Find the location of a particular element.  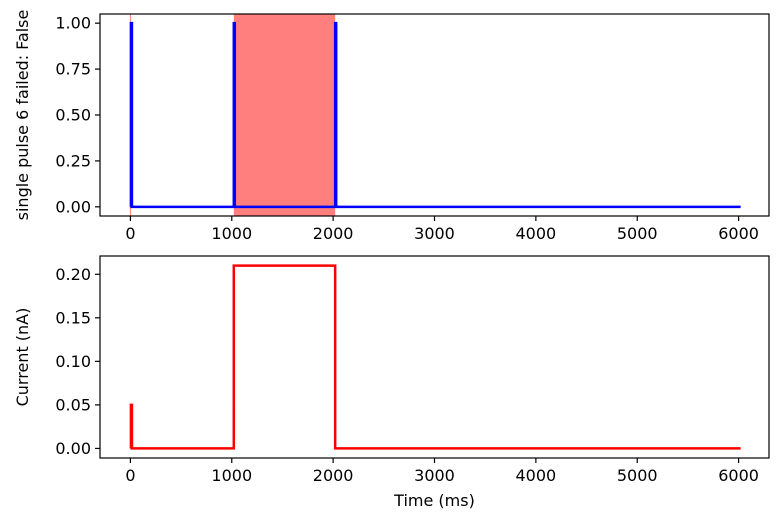

y-tick-label: 0.10 is located at coordinates (73, 361).